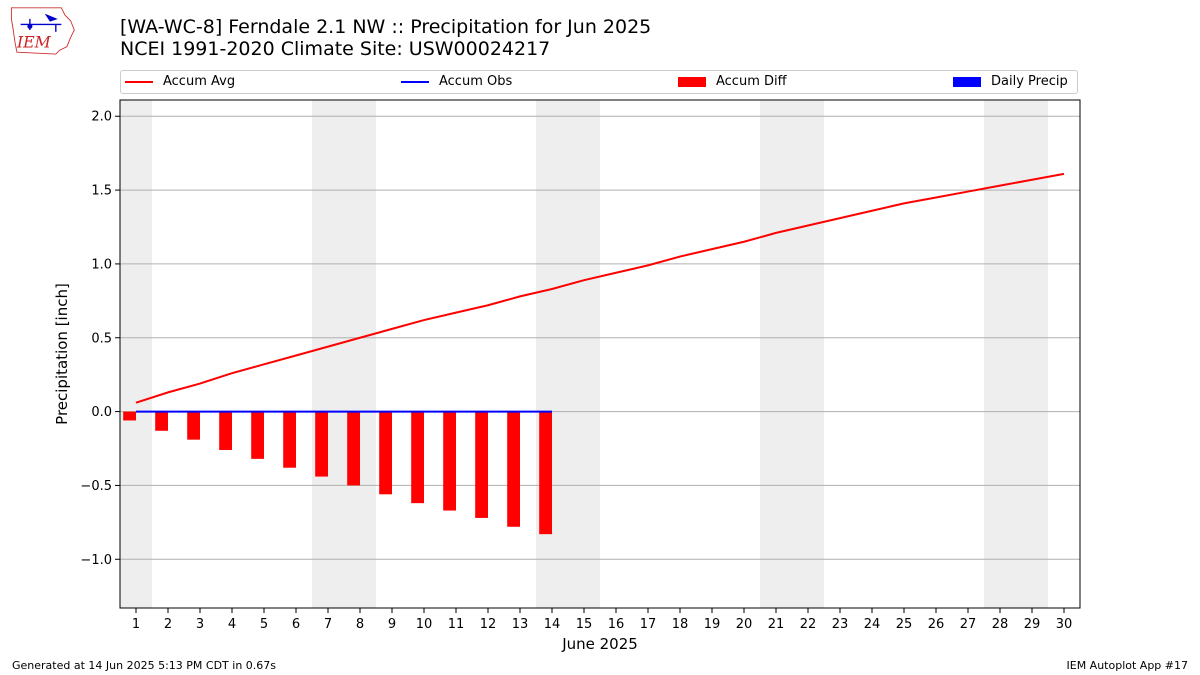  What do you see at coordinates (616, 624) in the screenshot?
I see `x-tick-label: 16` at bounding box center [616, 624].